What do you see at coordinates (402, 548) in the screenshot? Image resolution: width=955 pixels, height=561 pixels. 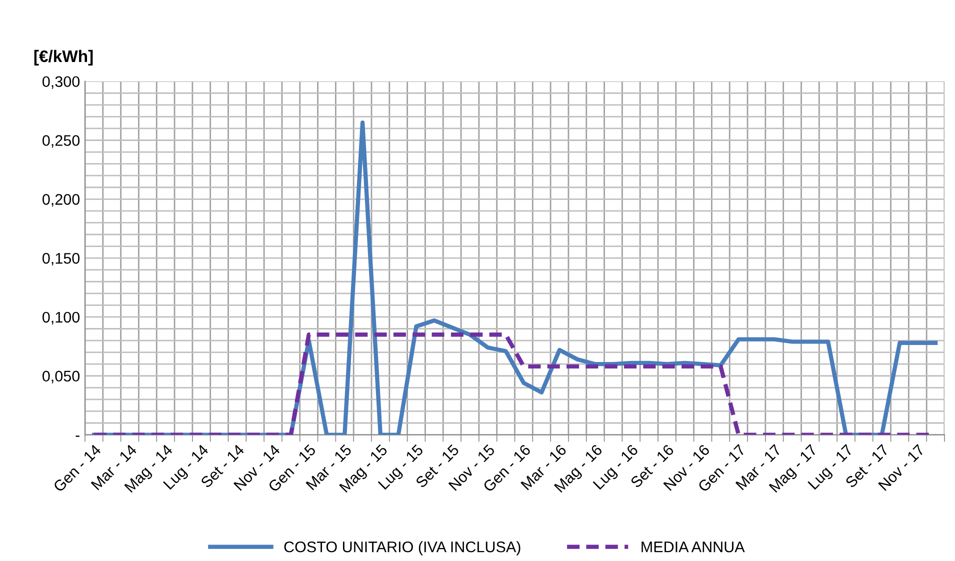 I see `legend-label: COSTO UNITARIO (IVA INCLUSA)` at bounding box center [402, 548].